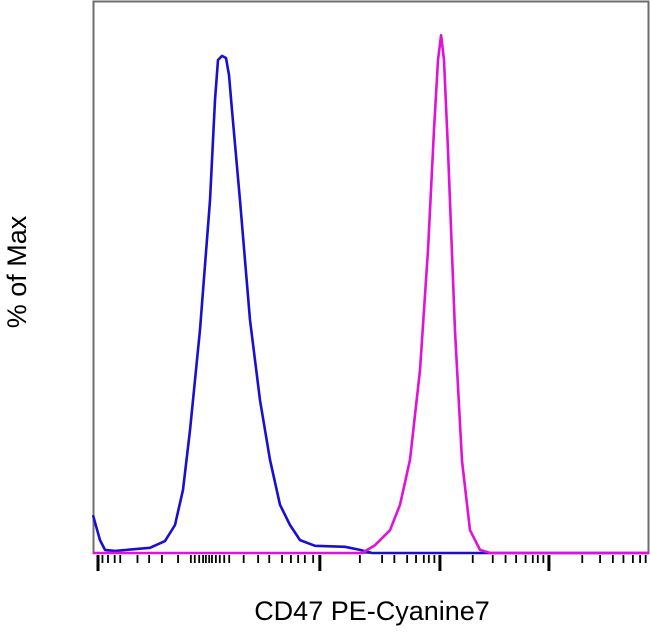 This screenshot has width=650, height=643. What do you see at coordinates (372, 611) in the screenshot?
I see `x-axis-label: CD47 PE-Cyanine7` at bounding box center [372, 611].